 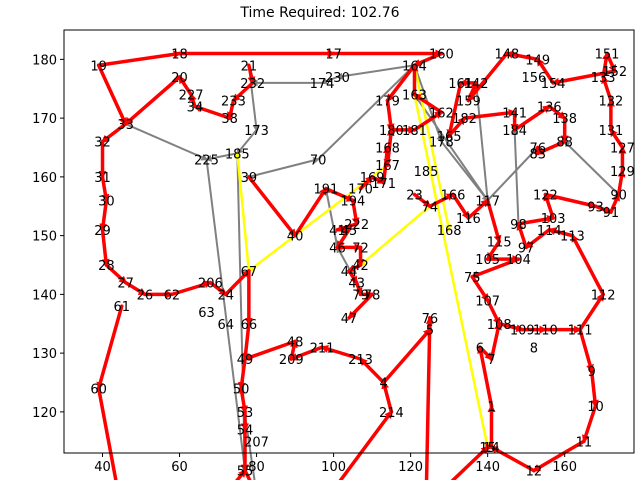 I want to click on node-label: 76, so click(x=430, y=319).